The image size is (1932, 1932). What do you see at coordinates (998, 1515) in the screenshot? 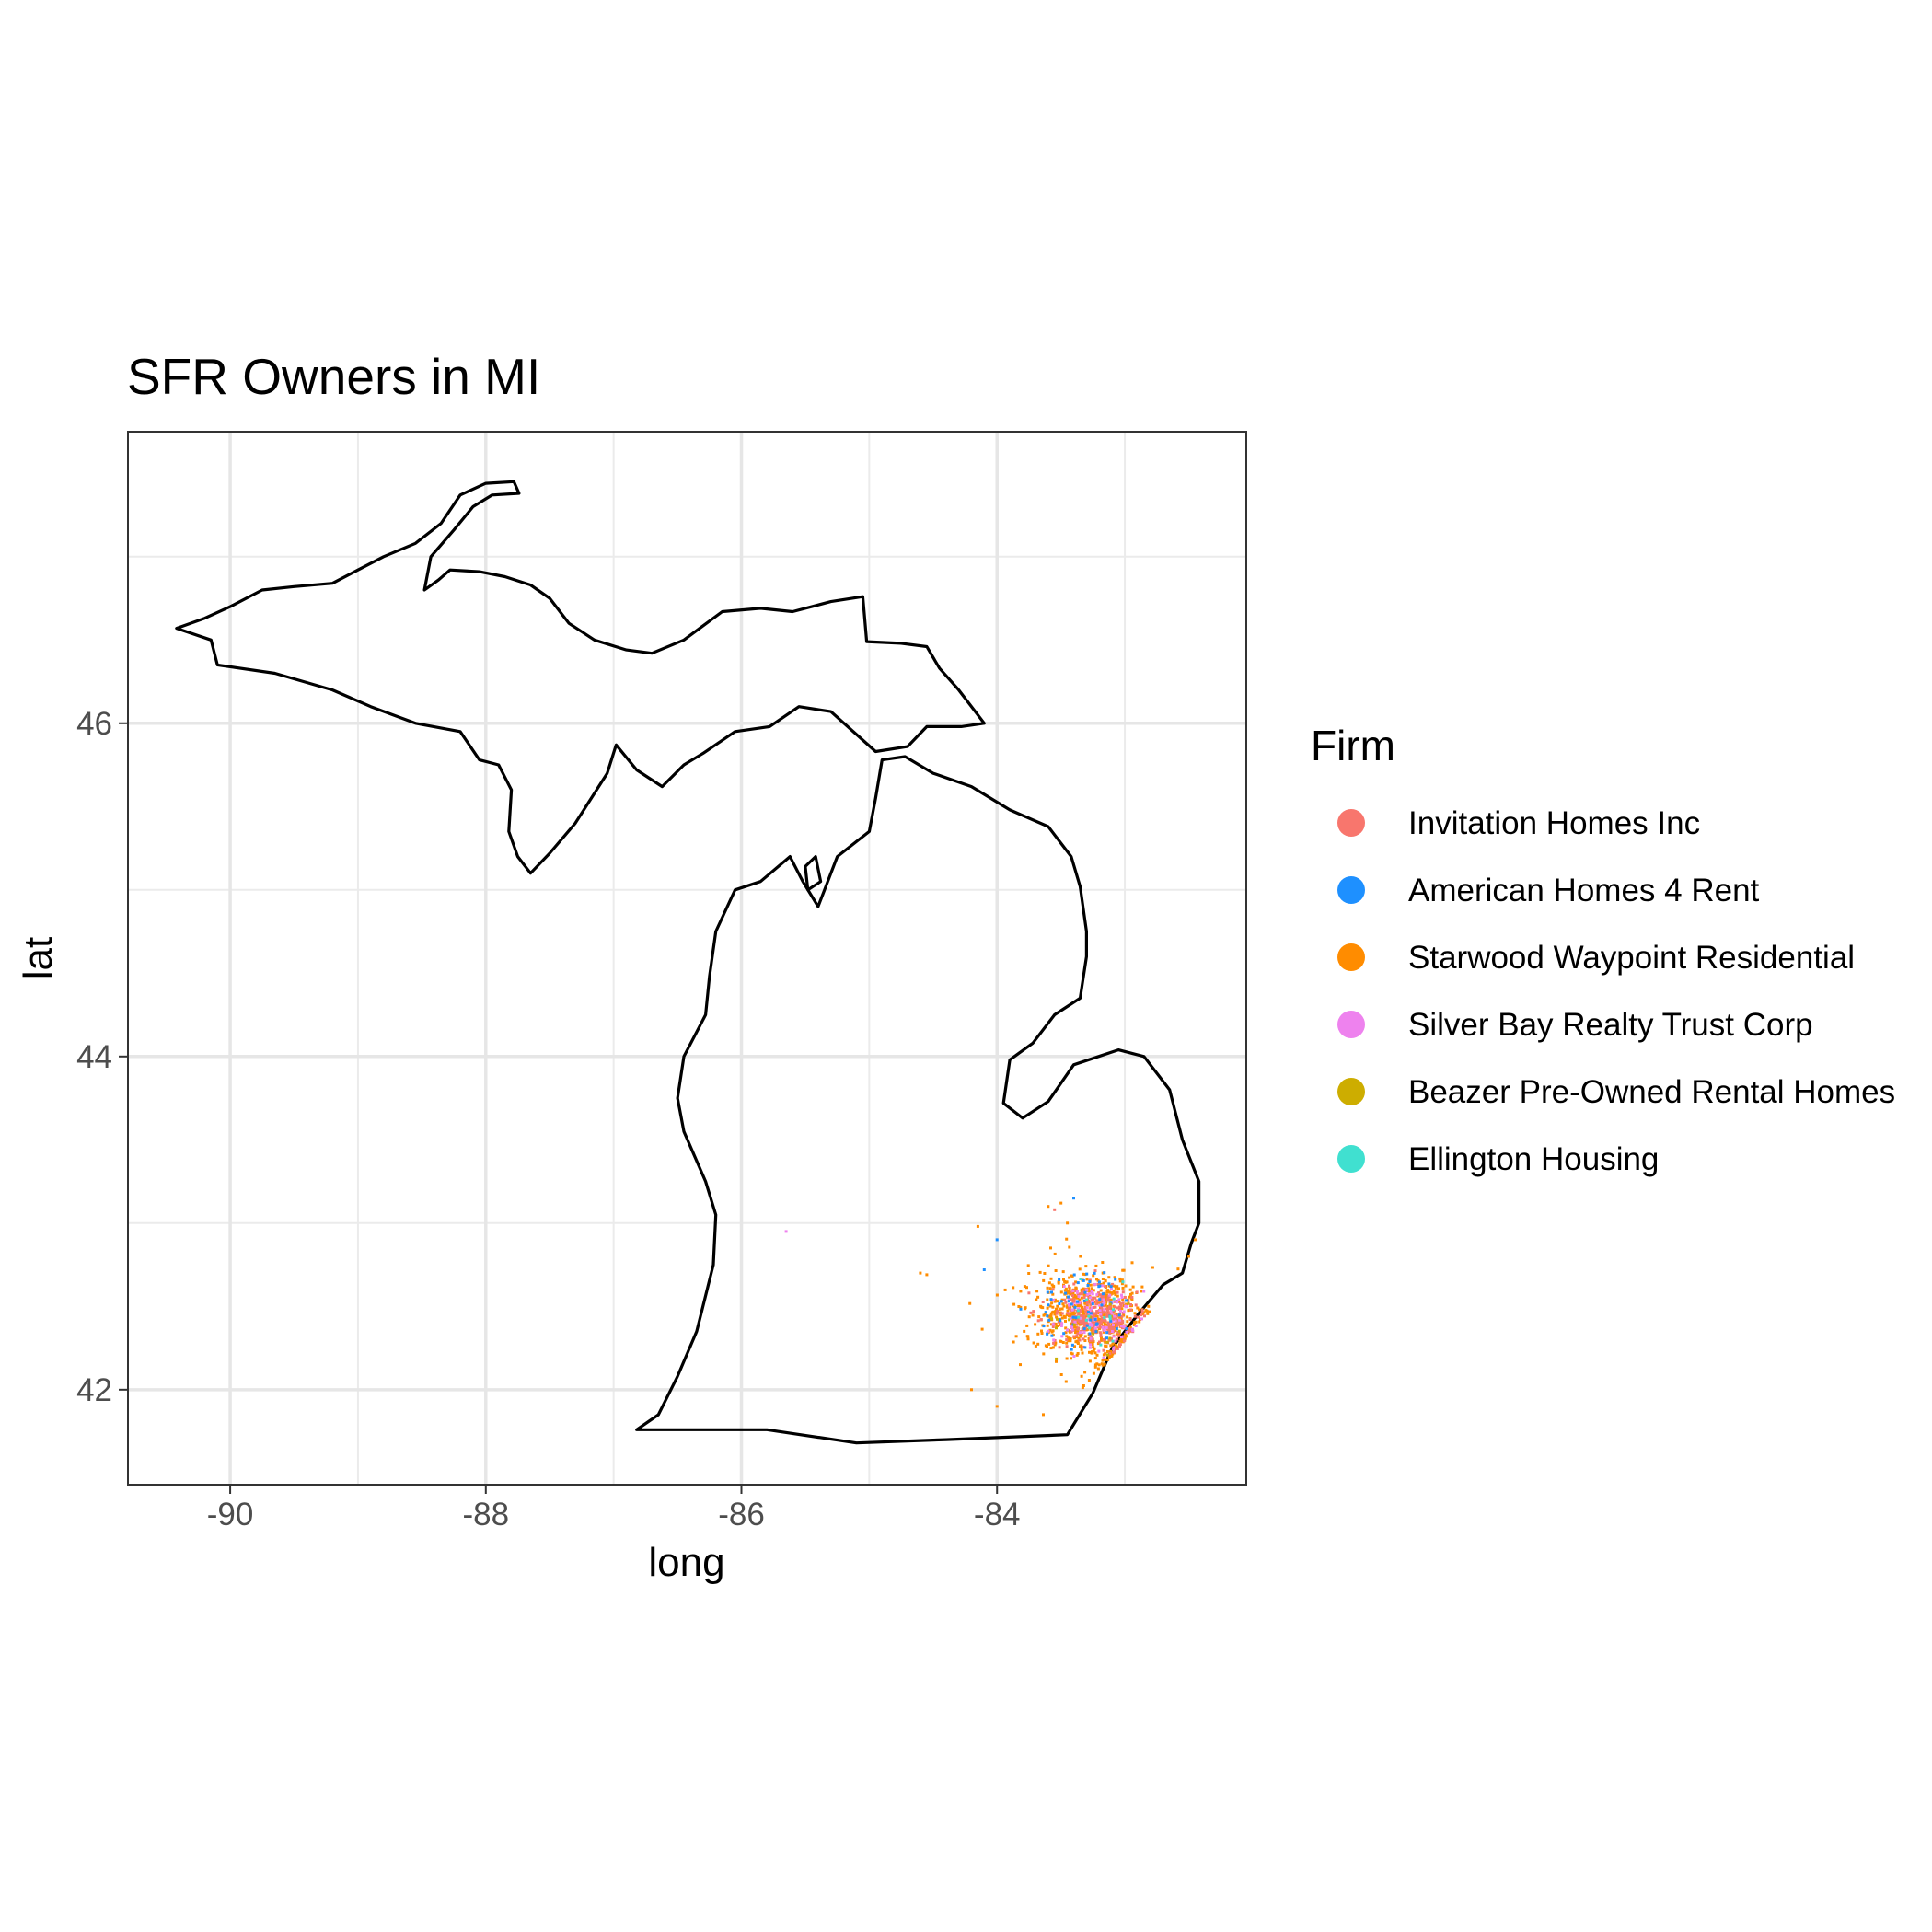
I see `x-tick-label: -84` at bounding box center [998, 1515].